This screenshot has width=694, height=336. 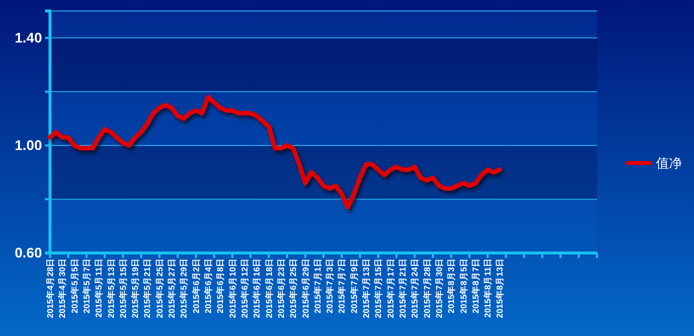 What do you see at coordinates (257, 288) in the screenshot?
I see `x-tick-label: 2015年6月16日` at bounding box center [257, 288].